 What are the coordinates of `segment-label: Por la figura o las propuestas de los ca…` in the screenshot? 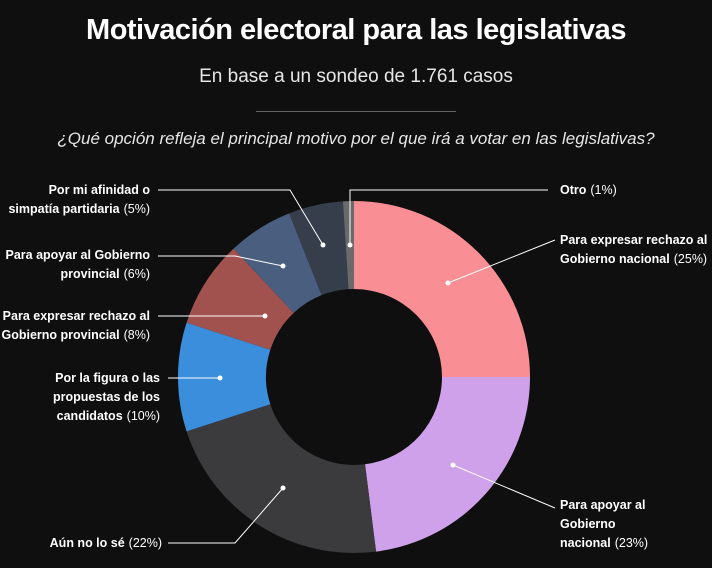 It's located at (90, 397).